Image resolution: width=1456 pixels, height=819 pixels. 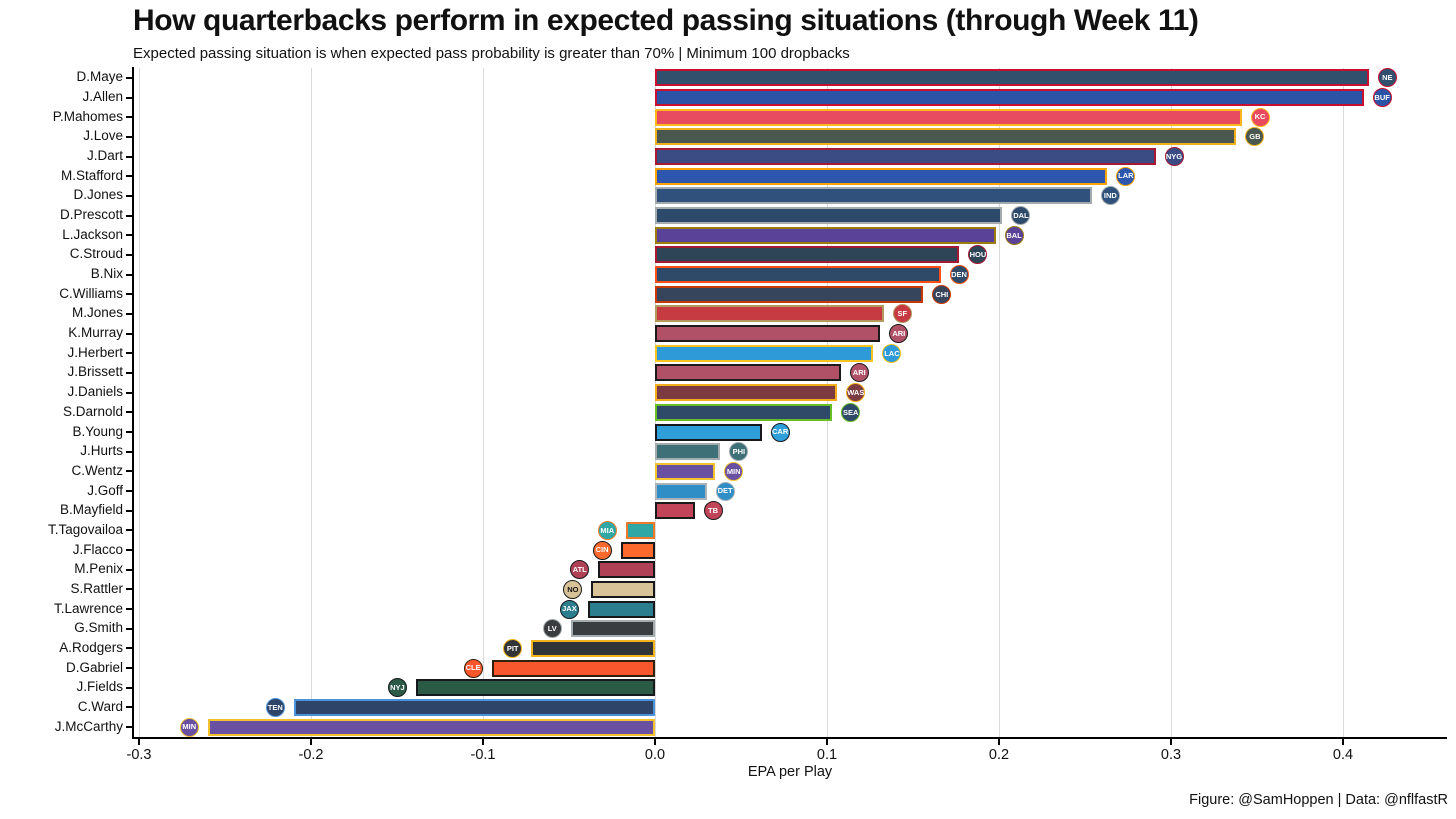 What do you see at coordinates (91, 647) in the screenshot?
I see `qb-label: A.Rodgers` at bounding box center [91, 647].